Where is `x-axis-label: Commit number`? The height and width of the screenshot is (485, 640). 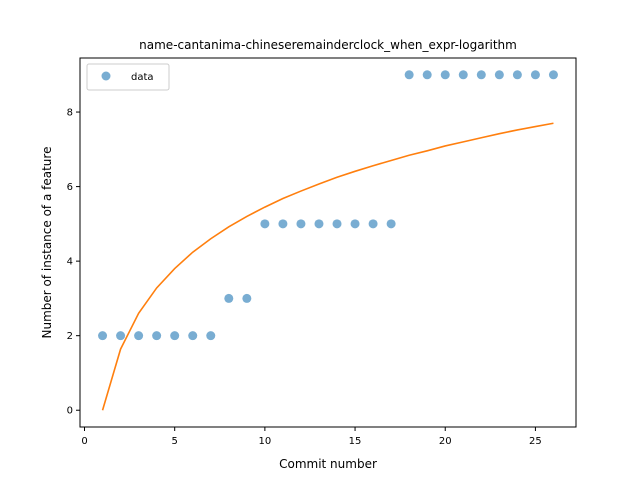
x-axis-label: Commit number is located at coordinates (328, 464).